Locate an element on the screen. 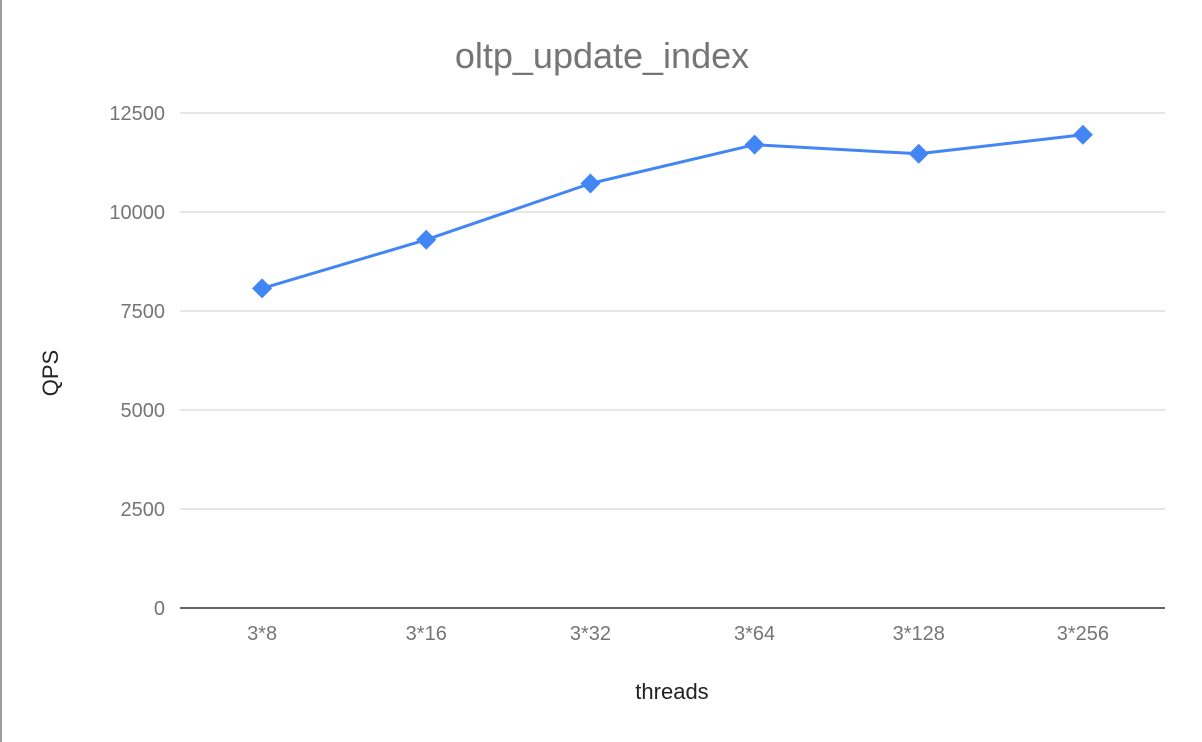  chart-title: oltp_update_index is located at coordinates (602, 55).